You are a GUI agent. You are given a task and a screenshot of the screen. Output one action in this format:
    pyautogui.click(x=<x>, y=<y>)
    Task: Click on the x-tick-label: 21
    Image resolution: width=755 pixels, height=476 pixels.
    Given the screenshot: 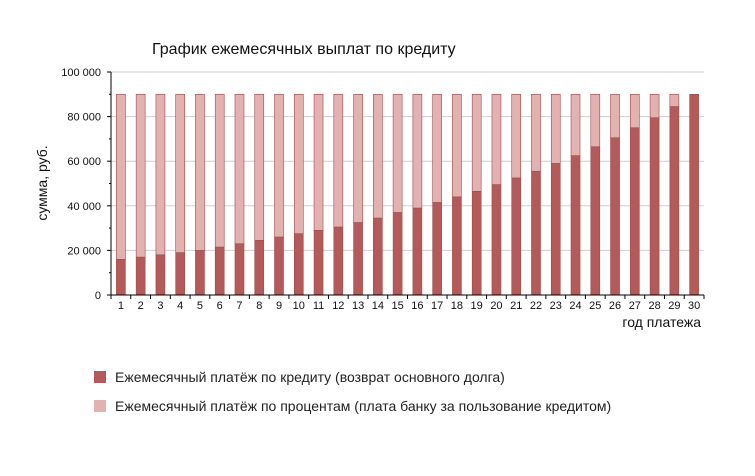 What is the action you would take?
    pyautogui.click(x=516, y=306)
    